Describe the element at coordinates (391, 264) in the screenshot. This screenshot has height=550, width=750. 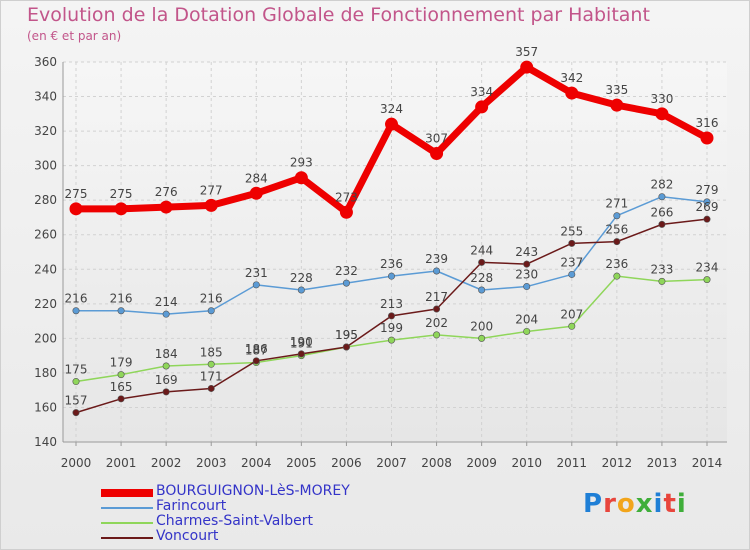
I see `data-label-farincourt: 236` at that location.